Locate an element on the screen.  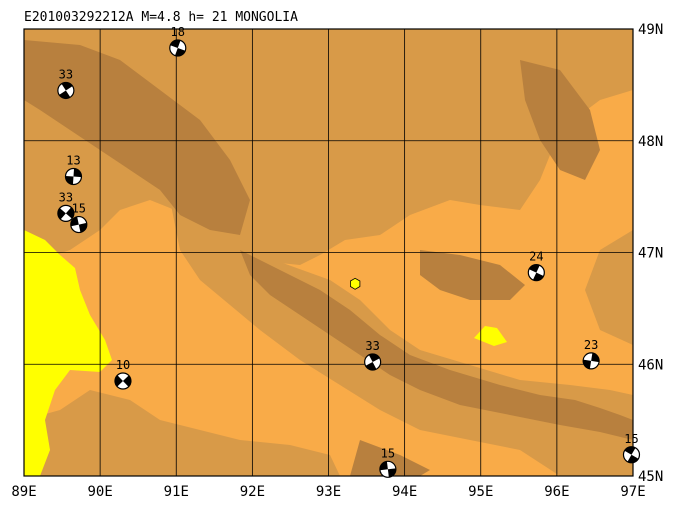
terrain-ridge-northeast is located at coordinates (560, 120).